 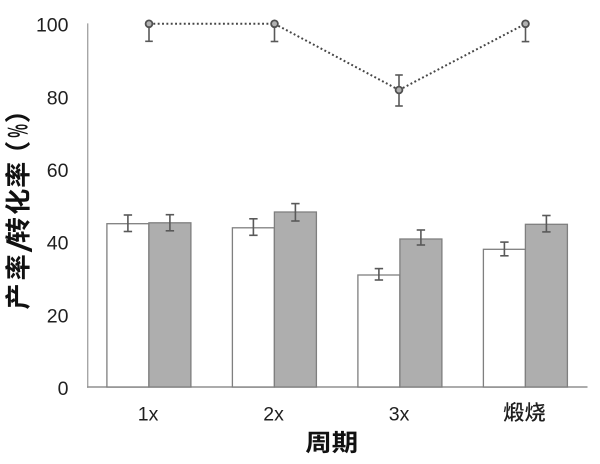 I want to click on svg-text: 0, so click(x=63, y=389).